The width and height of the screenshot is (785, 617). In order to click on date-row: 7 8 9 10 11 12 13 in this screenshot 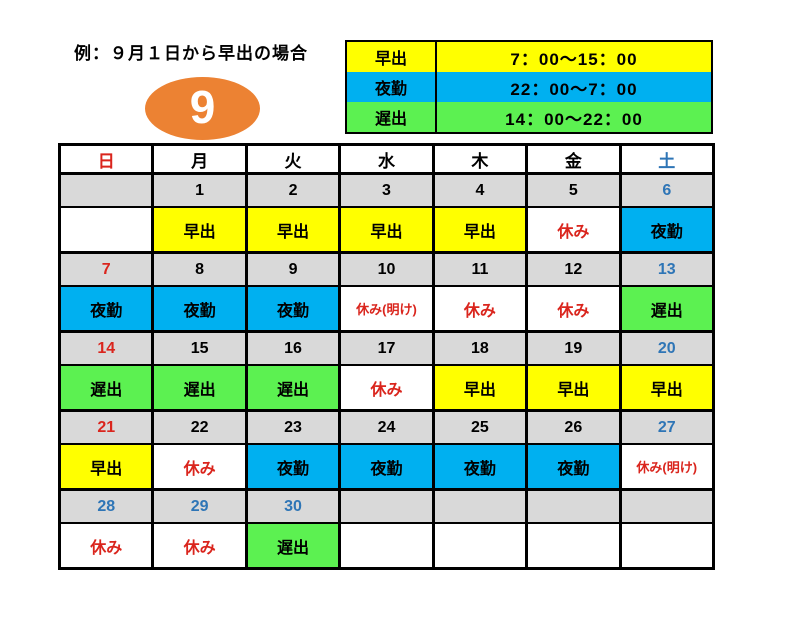, I will do `click(386, 269)`.